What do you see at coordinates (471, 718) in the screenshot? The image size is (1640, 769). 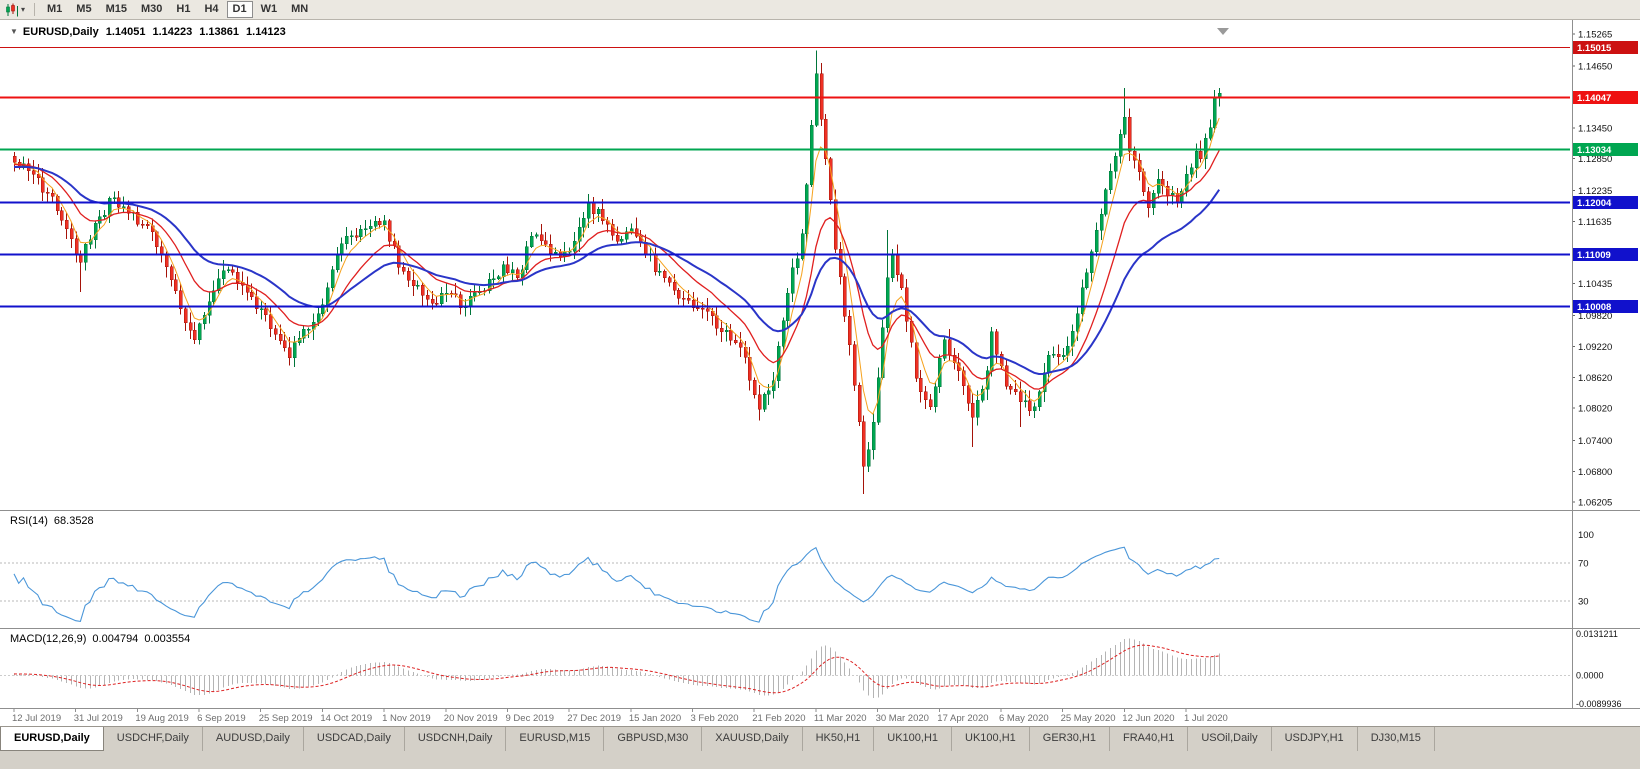 I see `svg-text: 20 Nov 2019` at bounding box center [471, 718].